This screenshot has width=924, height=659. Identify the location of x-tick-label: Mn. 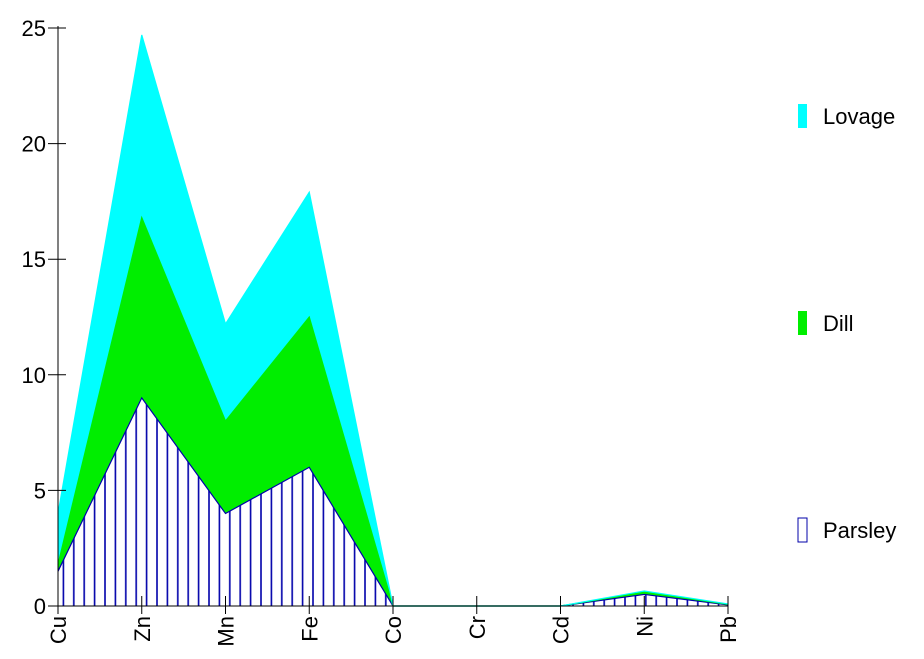
(226, 631).